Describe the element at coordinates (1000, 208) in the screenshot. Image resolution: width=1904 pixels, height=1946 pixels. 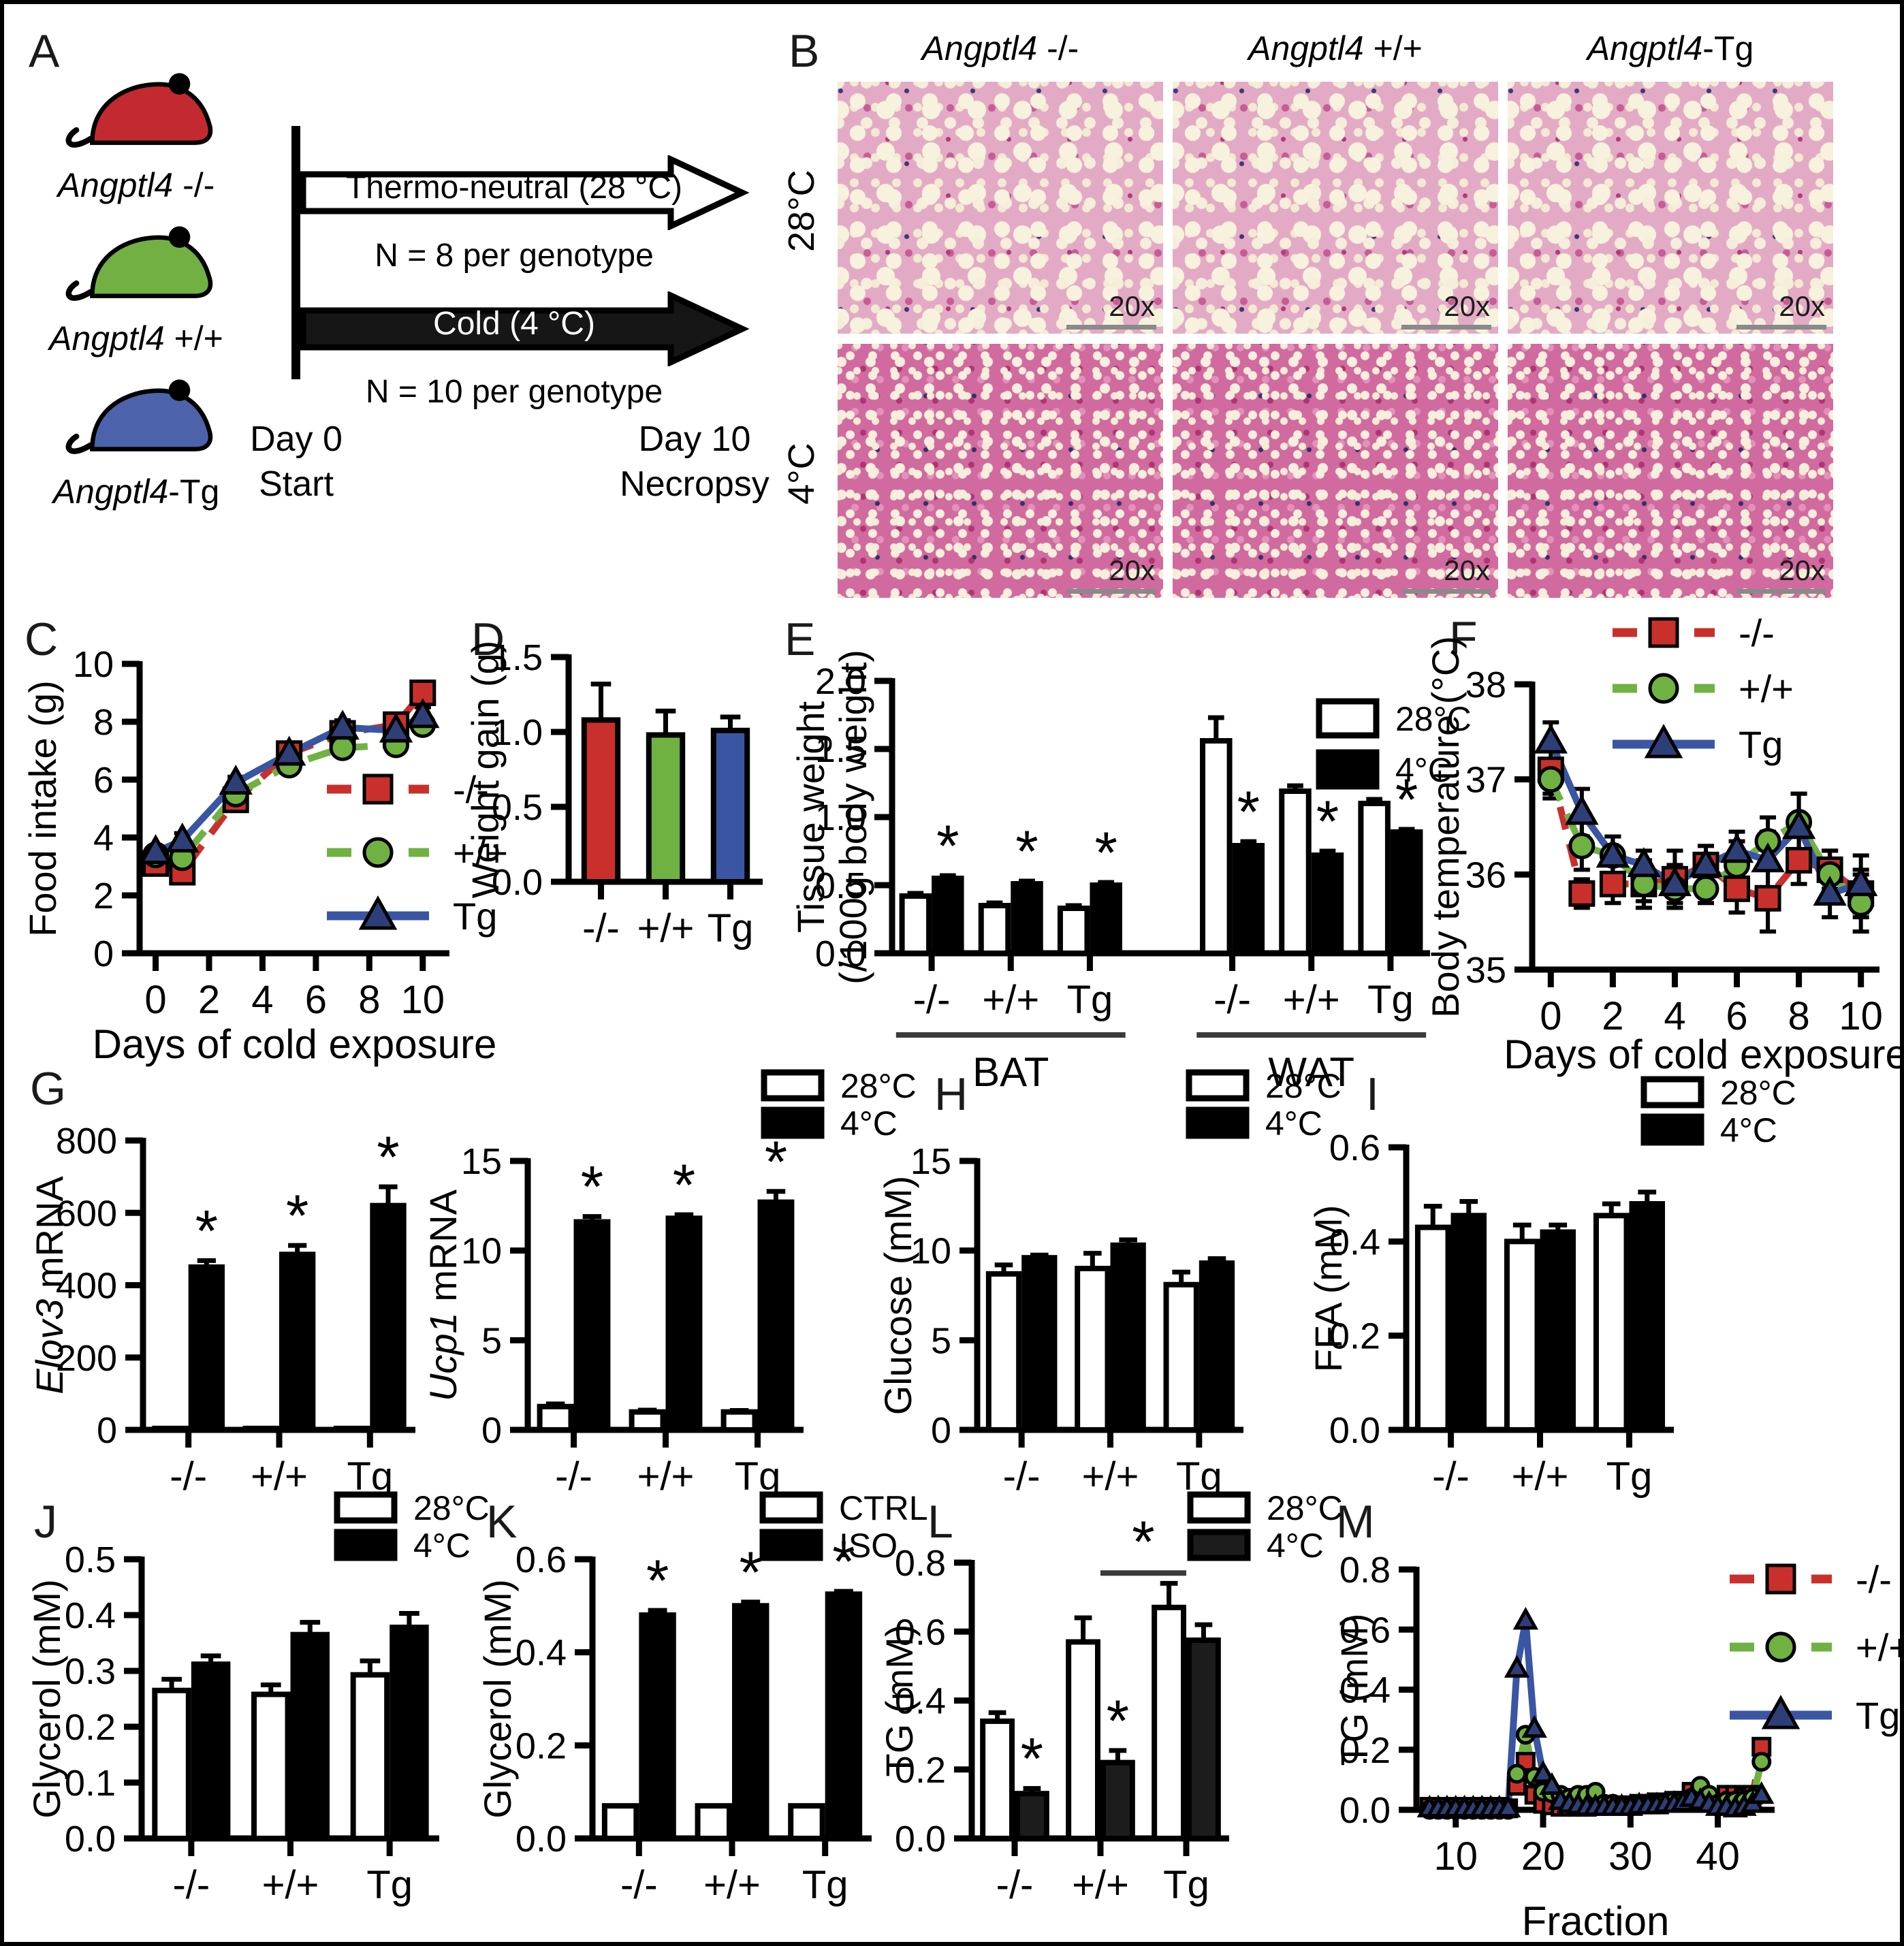
I see `histology-image-28c-knockout: 20x` at that location.